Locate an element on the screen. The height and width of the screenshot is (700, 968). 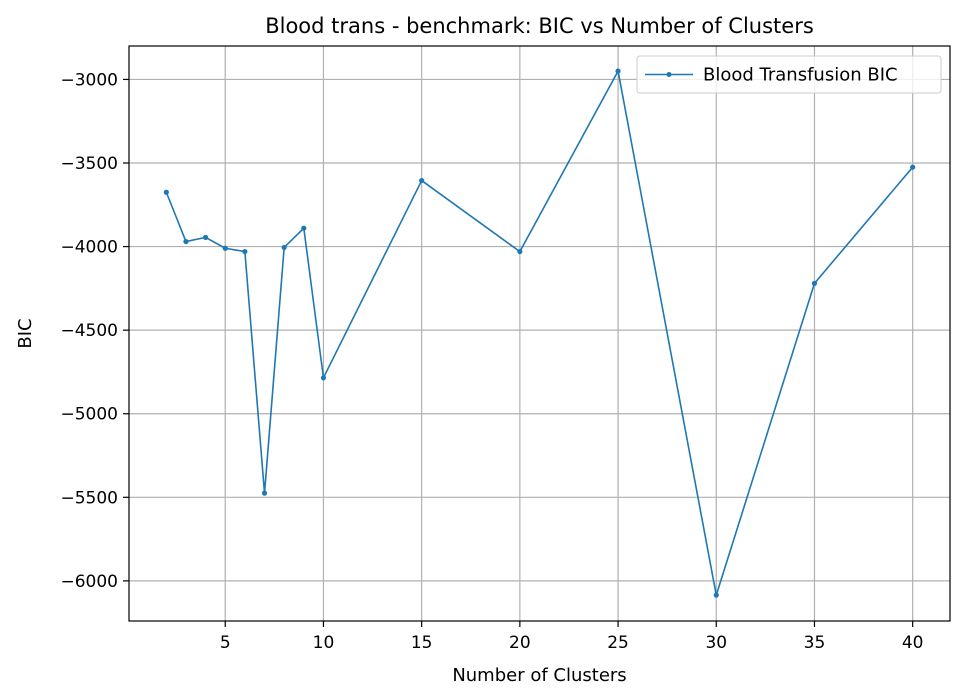
legend-label: Blood Transfusion BIC is located at coordinates (800, 75).